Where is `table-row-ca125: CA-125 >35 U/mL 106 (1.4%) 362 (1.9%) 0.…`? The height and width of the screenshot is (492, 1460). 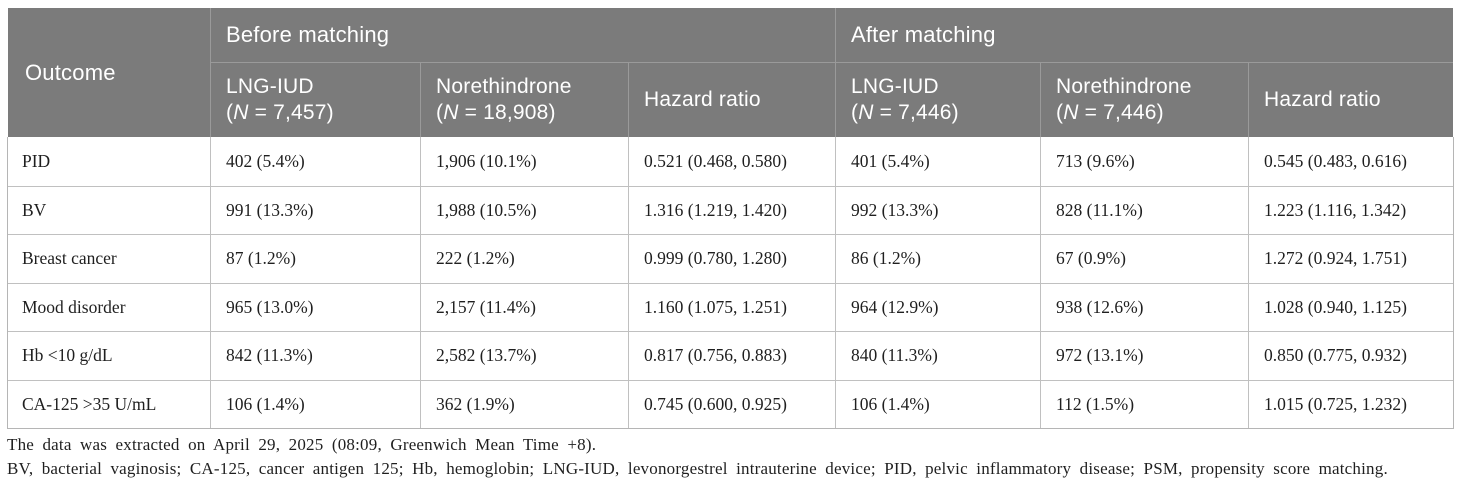 table-row-ca125: CA-125 >35 U/mL 106 (1.4%) 362 (1.9%) 0.… is located at coordinates (730, 403).